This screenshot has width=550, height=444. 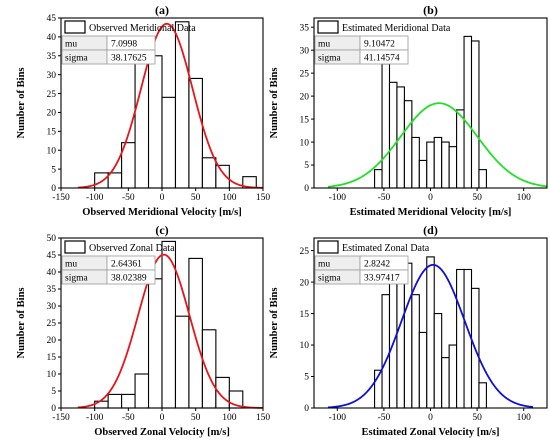 What do you see at coordinates (124, 45) in the screenshot?
I see `stats-value: 7.0998` at bounding box center [124, 45].